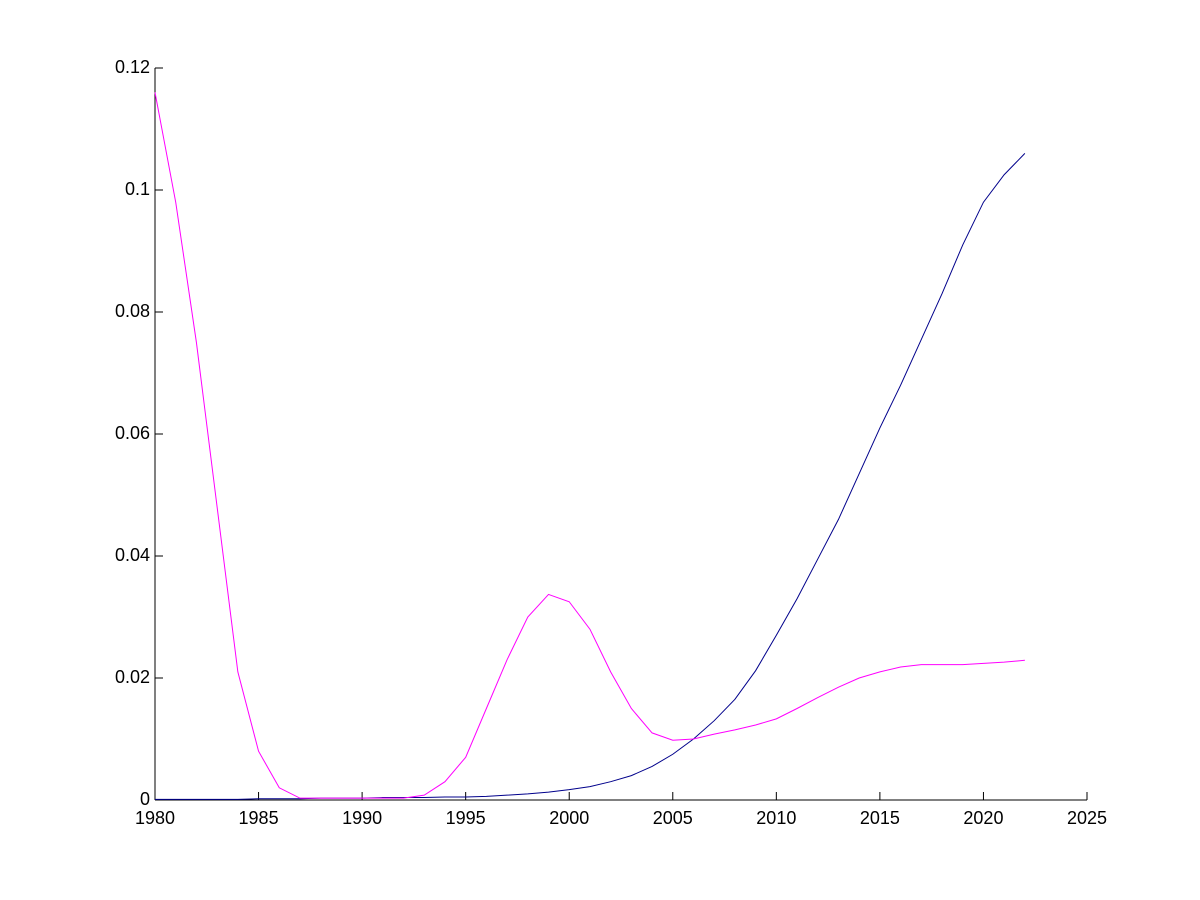 Image resolution: width=1200 pixels, height=900 pixels. Describe the element at coordinates (132, 433) in the screenshot. I see `y-tick-label: 0.06` at that location.